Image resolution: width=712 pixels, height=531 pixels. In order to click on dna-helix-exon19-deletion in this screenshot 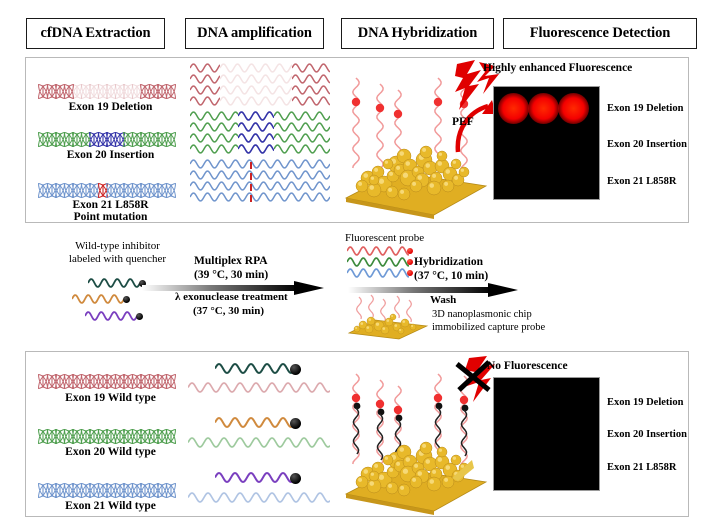, I will do `click(107, 91)`.